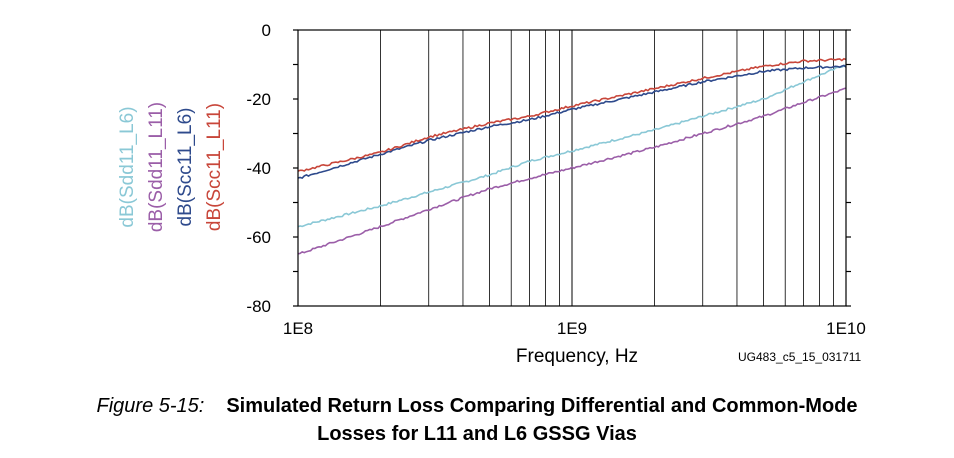 This screenshot has width=954, height=458. Describe the element at coordinates (800, 357) in the screenshot. I see `figure-id: UG483_c5_15_031711` at that location.